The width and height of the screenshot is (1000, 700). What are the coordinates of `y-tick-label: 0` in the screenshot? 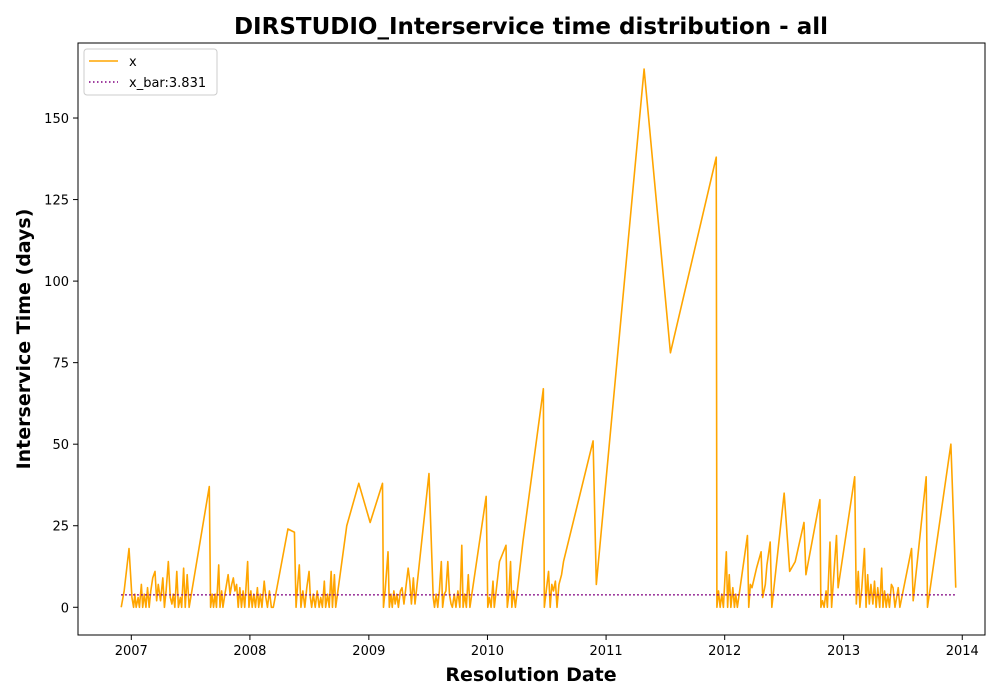 It's located at (65, 608).